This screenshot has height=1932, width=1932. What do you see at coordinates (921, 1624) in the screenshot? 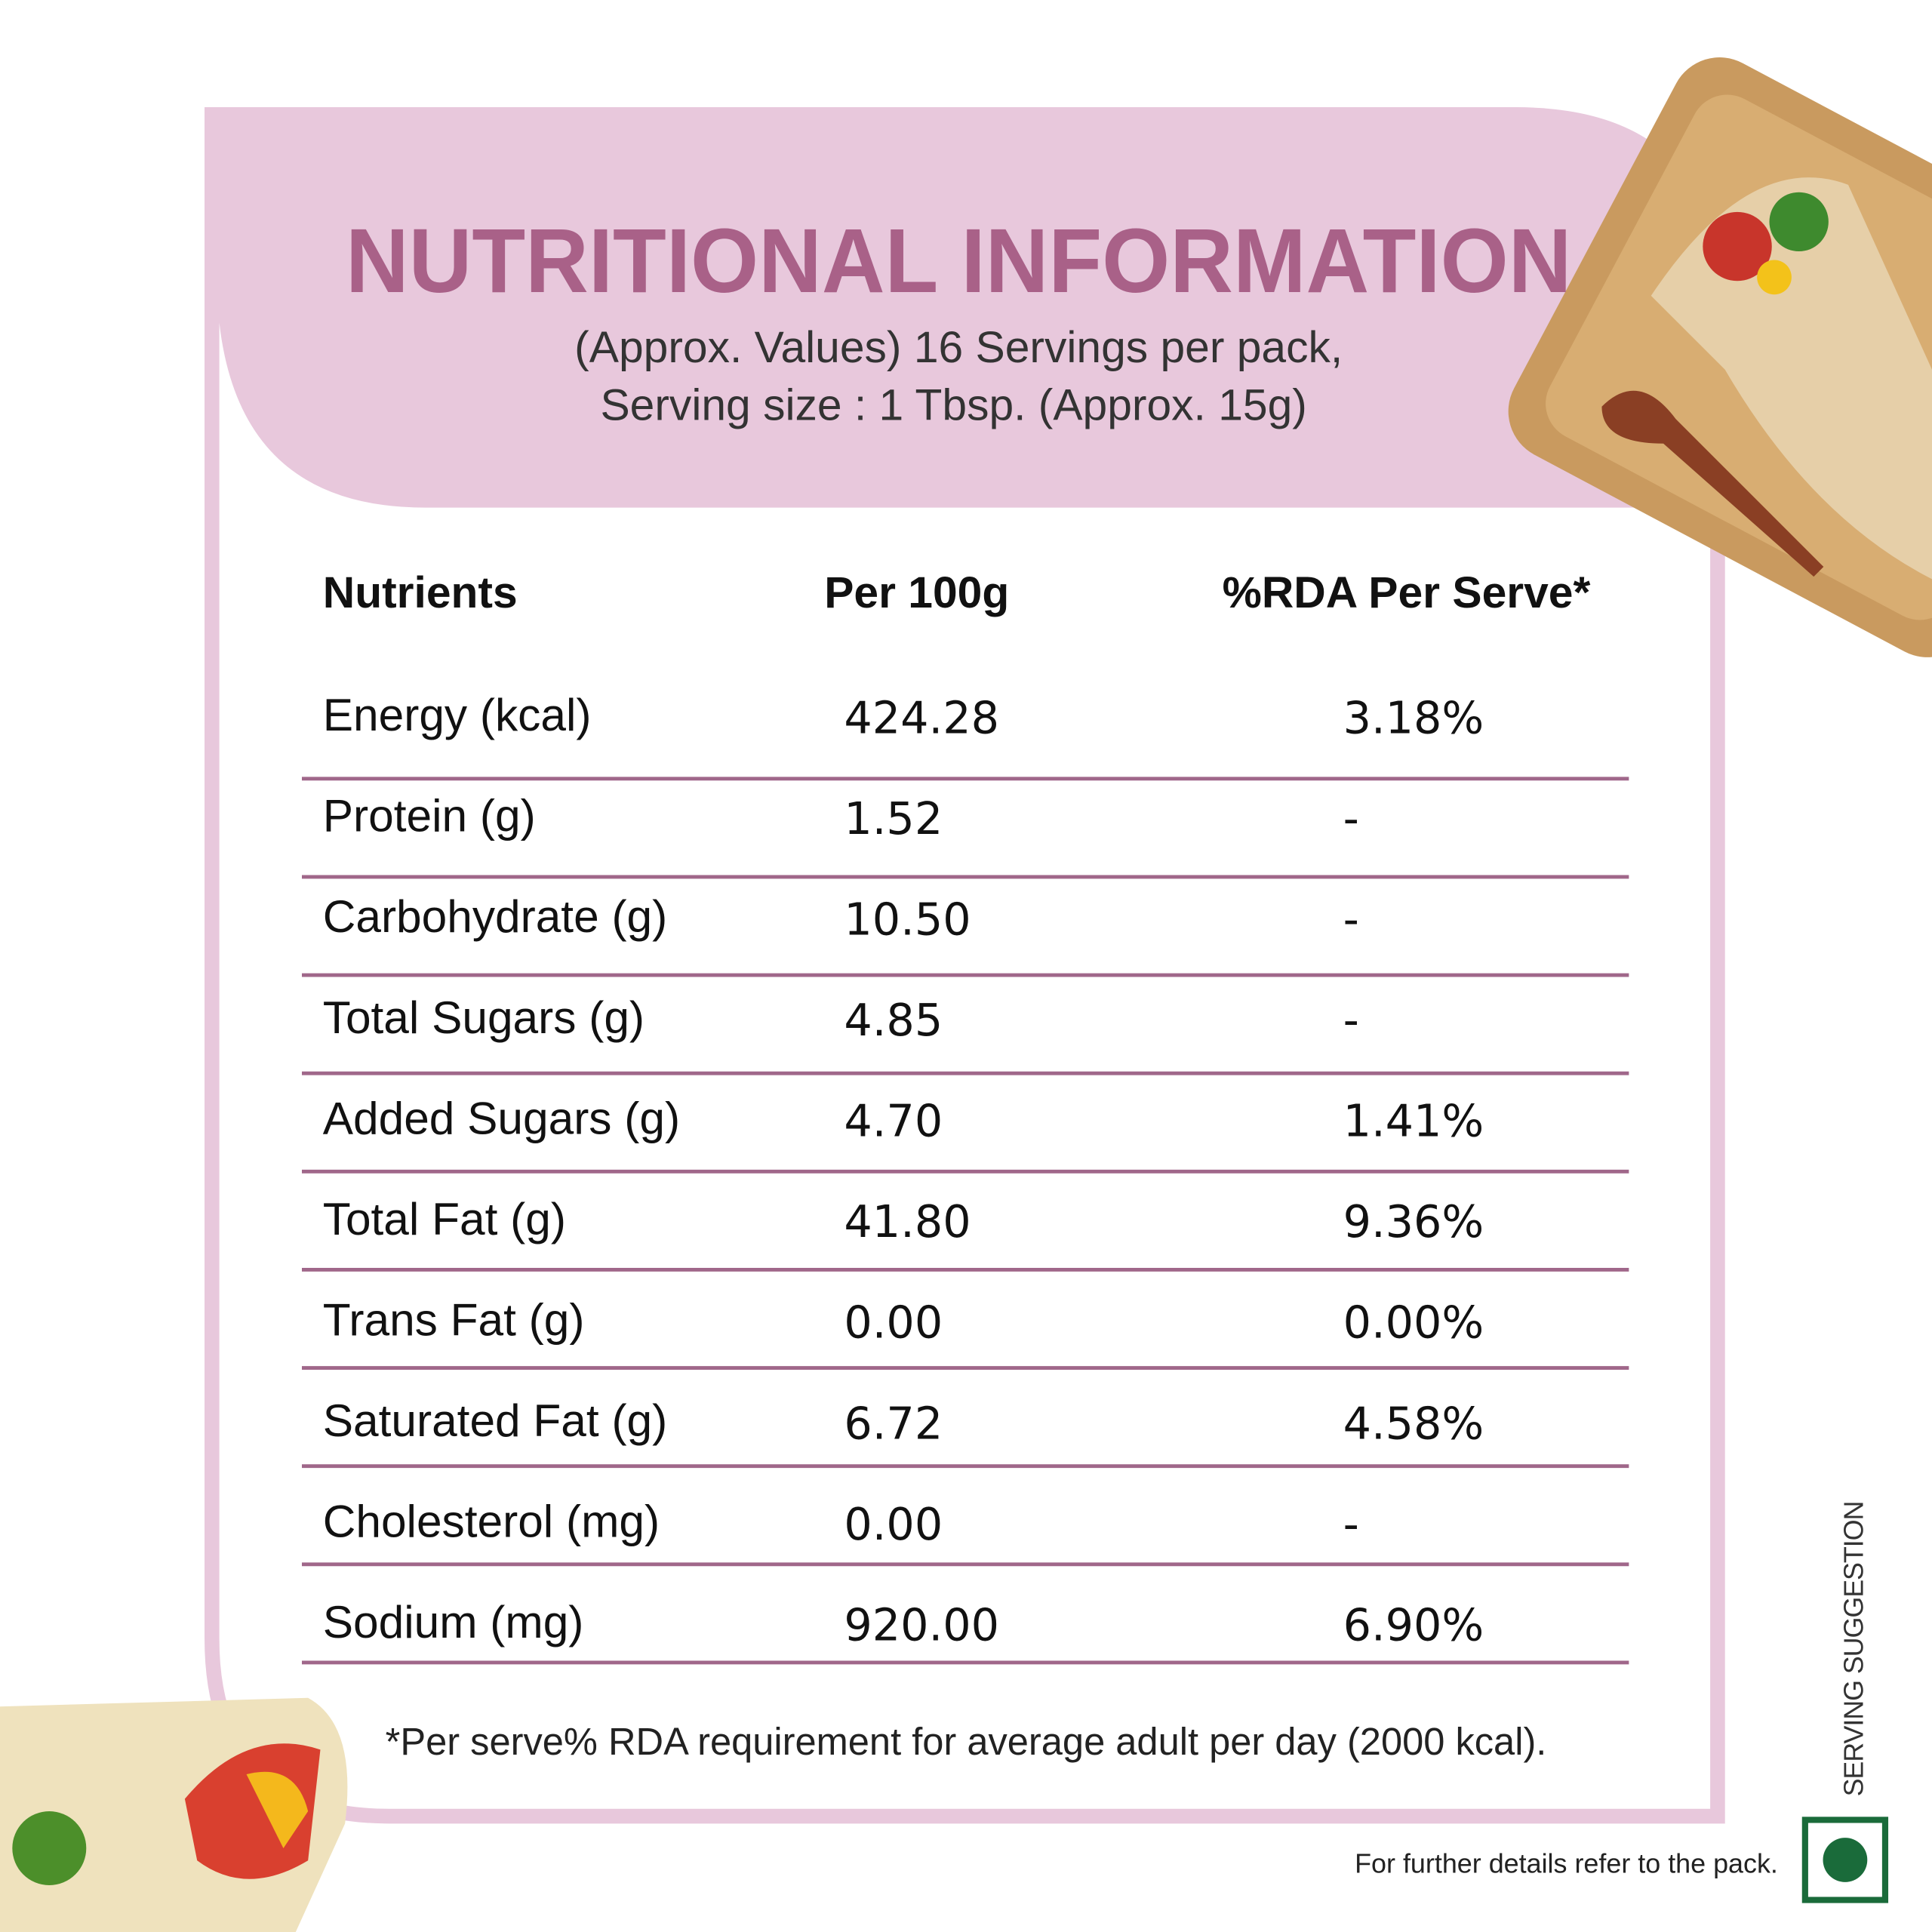
I see `cell-value: 920.00` at bounding box center [921, 1624].